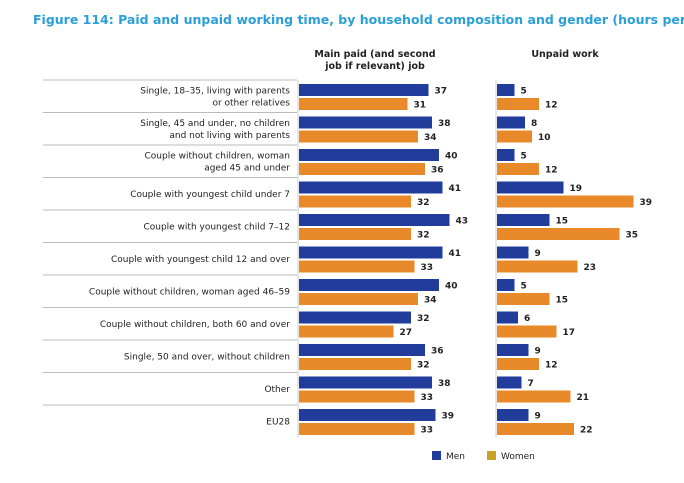 The height and width of the screenshot is (483, 684). Describe the element at coordinates (455, 457) in the screenshot. I see `legend-label-men: Men` at that location.